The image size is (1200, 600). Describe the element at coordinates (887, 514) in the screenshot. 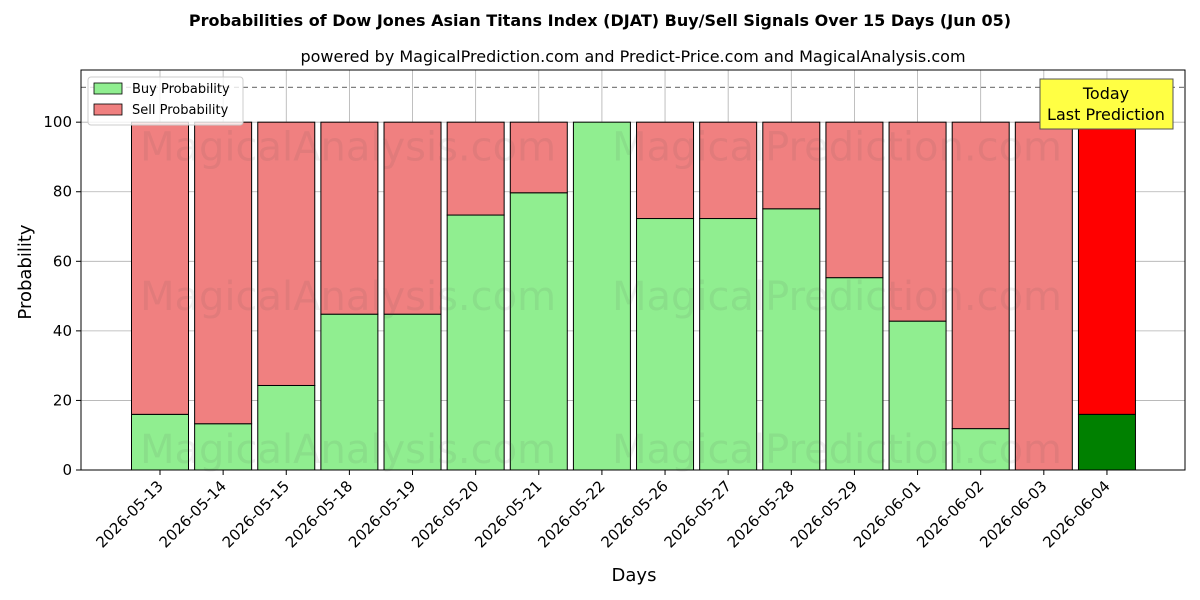

I see `x-tick-label: 2026-06-01` at that location.